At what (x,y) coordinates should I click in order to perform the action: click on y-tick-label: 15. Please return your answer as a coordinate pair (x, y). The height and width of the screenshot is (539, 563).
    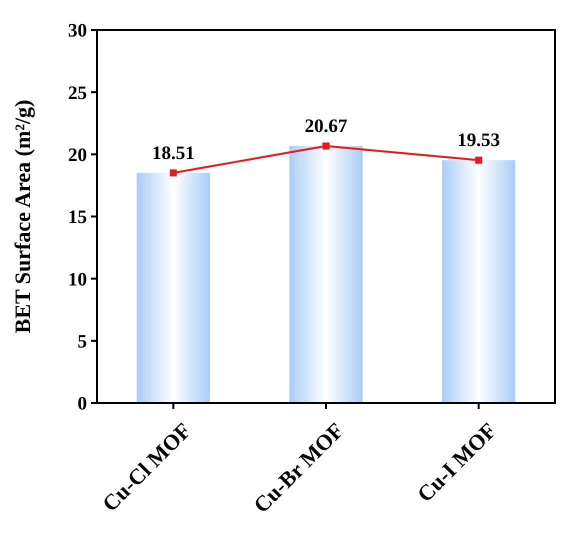
    Looking at the image, I should click on (77, 217).